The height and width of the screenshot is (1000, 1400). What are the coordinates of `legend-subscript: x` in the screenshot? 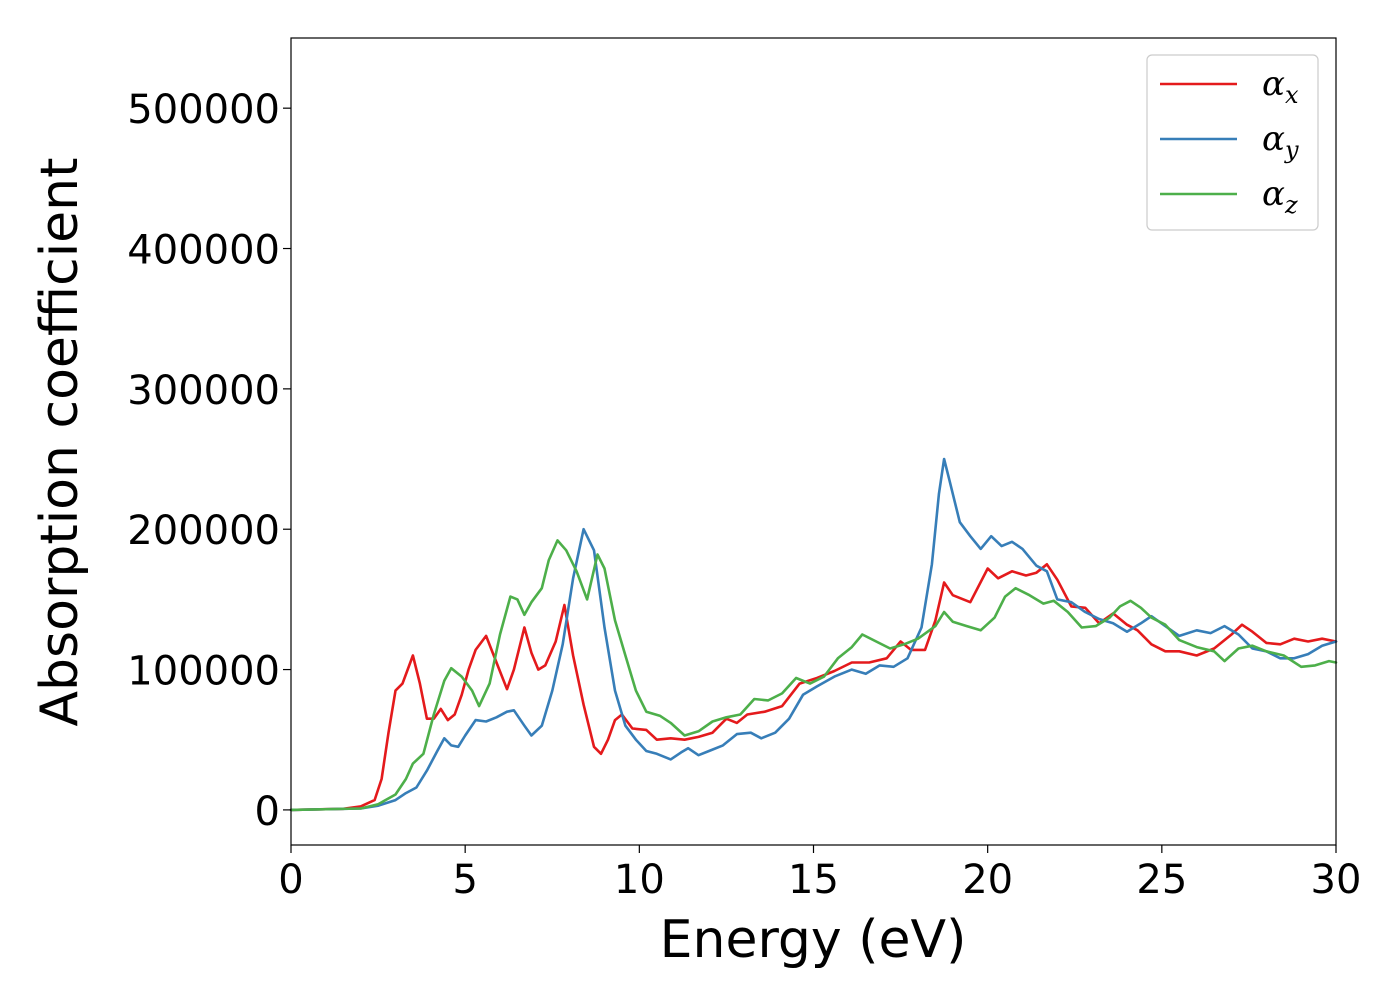 It's located at (1292, 95).